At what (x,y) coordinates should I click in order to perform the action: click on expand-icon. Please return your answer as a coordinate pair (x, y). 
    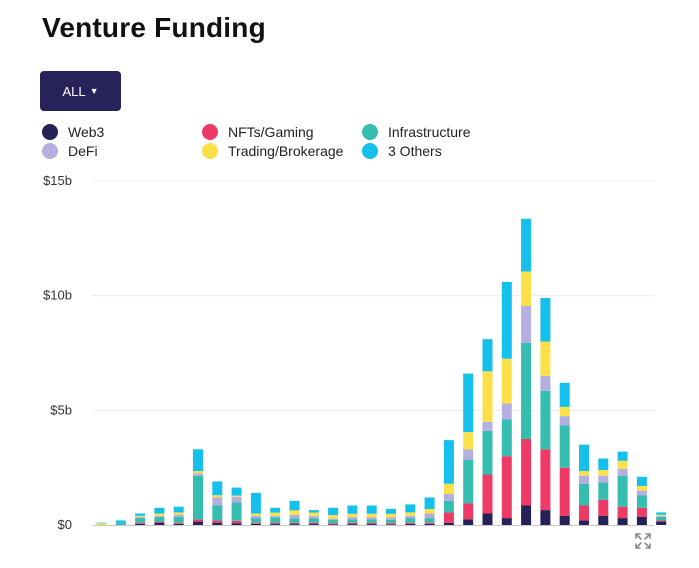
    Looking at the image, I should click on (643, 541).